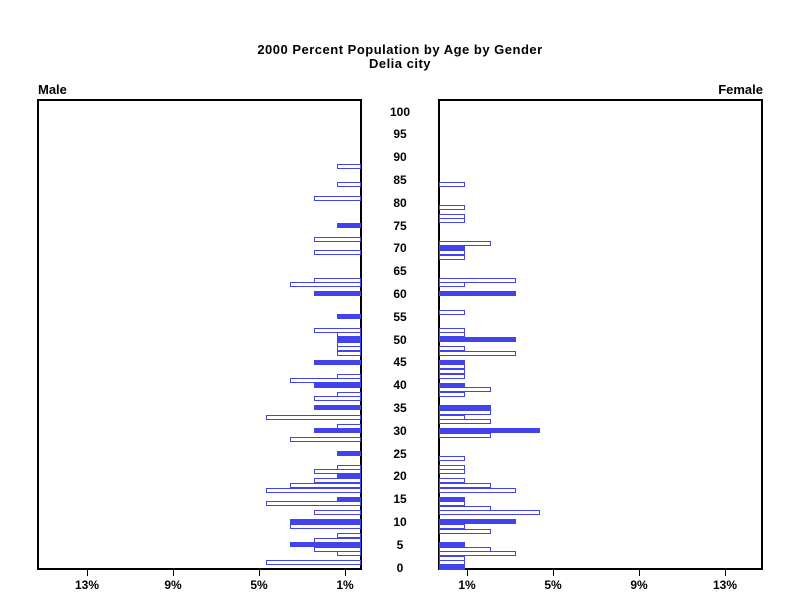 This screenshot has height=600, width=800. What do you see at coordinates (400, 339) in the screenshot?
I see `age-tick-label-50: 50` at bounding box center [400, 339].